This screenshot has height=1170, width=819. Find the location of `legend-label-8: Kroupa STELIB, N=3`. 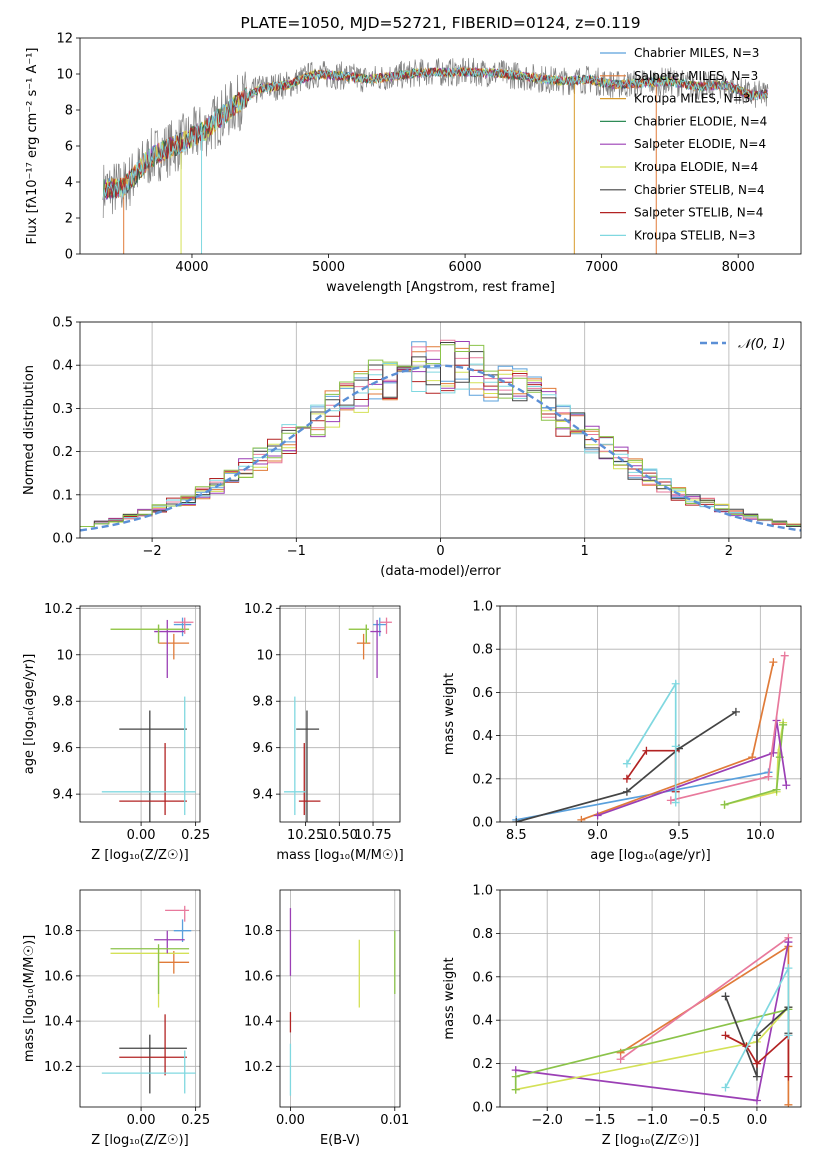

legend-label-8: Kroupa STELIB, N=3 is located at coordinates (695, 235).